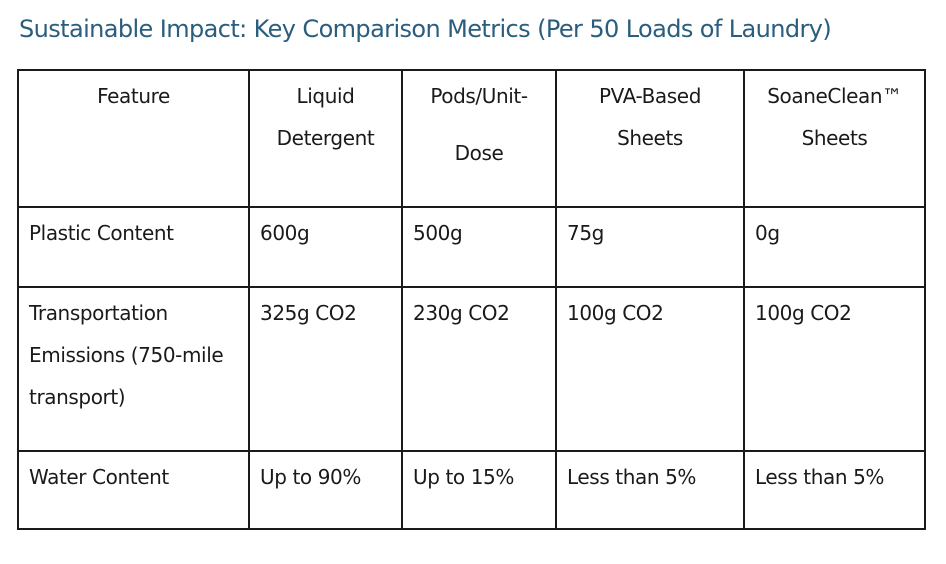 The image size is (946, 564). I want to click on header-pods-unit-dose: Pods/Unit- Dose, so click(479, 138).